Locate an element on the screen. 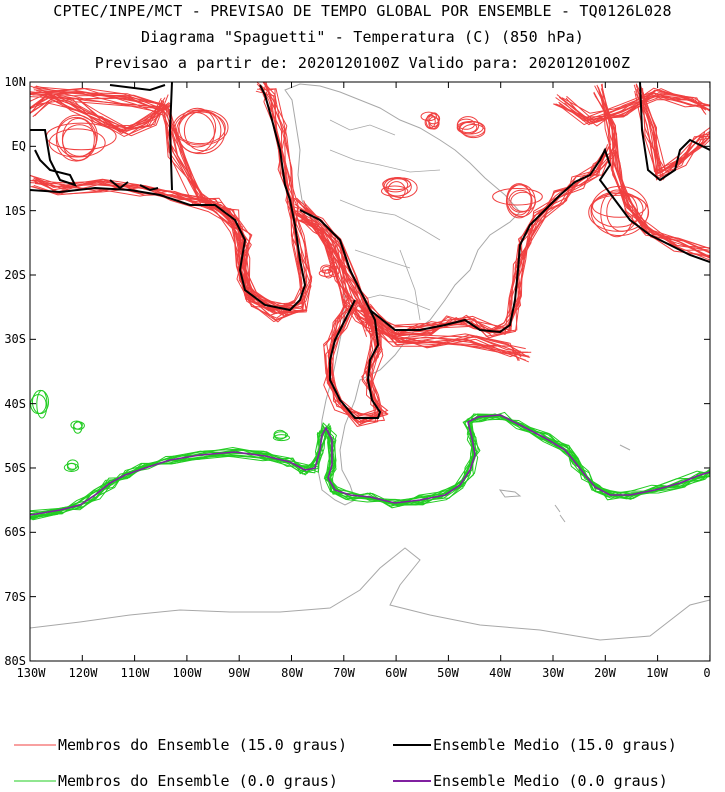 This screenshot has width=725, height=792. lon-label: 30W is located at coordinates (553, 673).